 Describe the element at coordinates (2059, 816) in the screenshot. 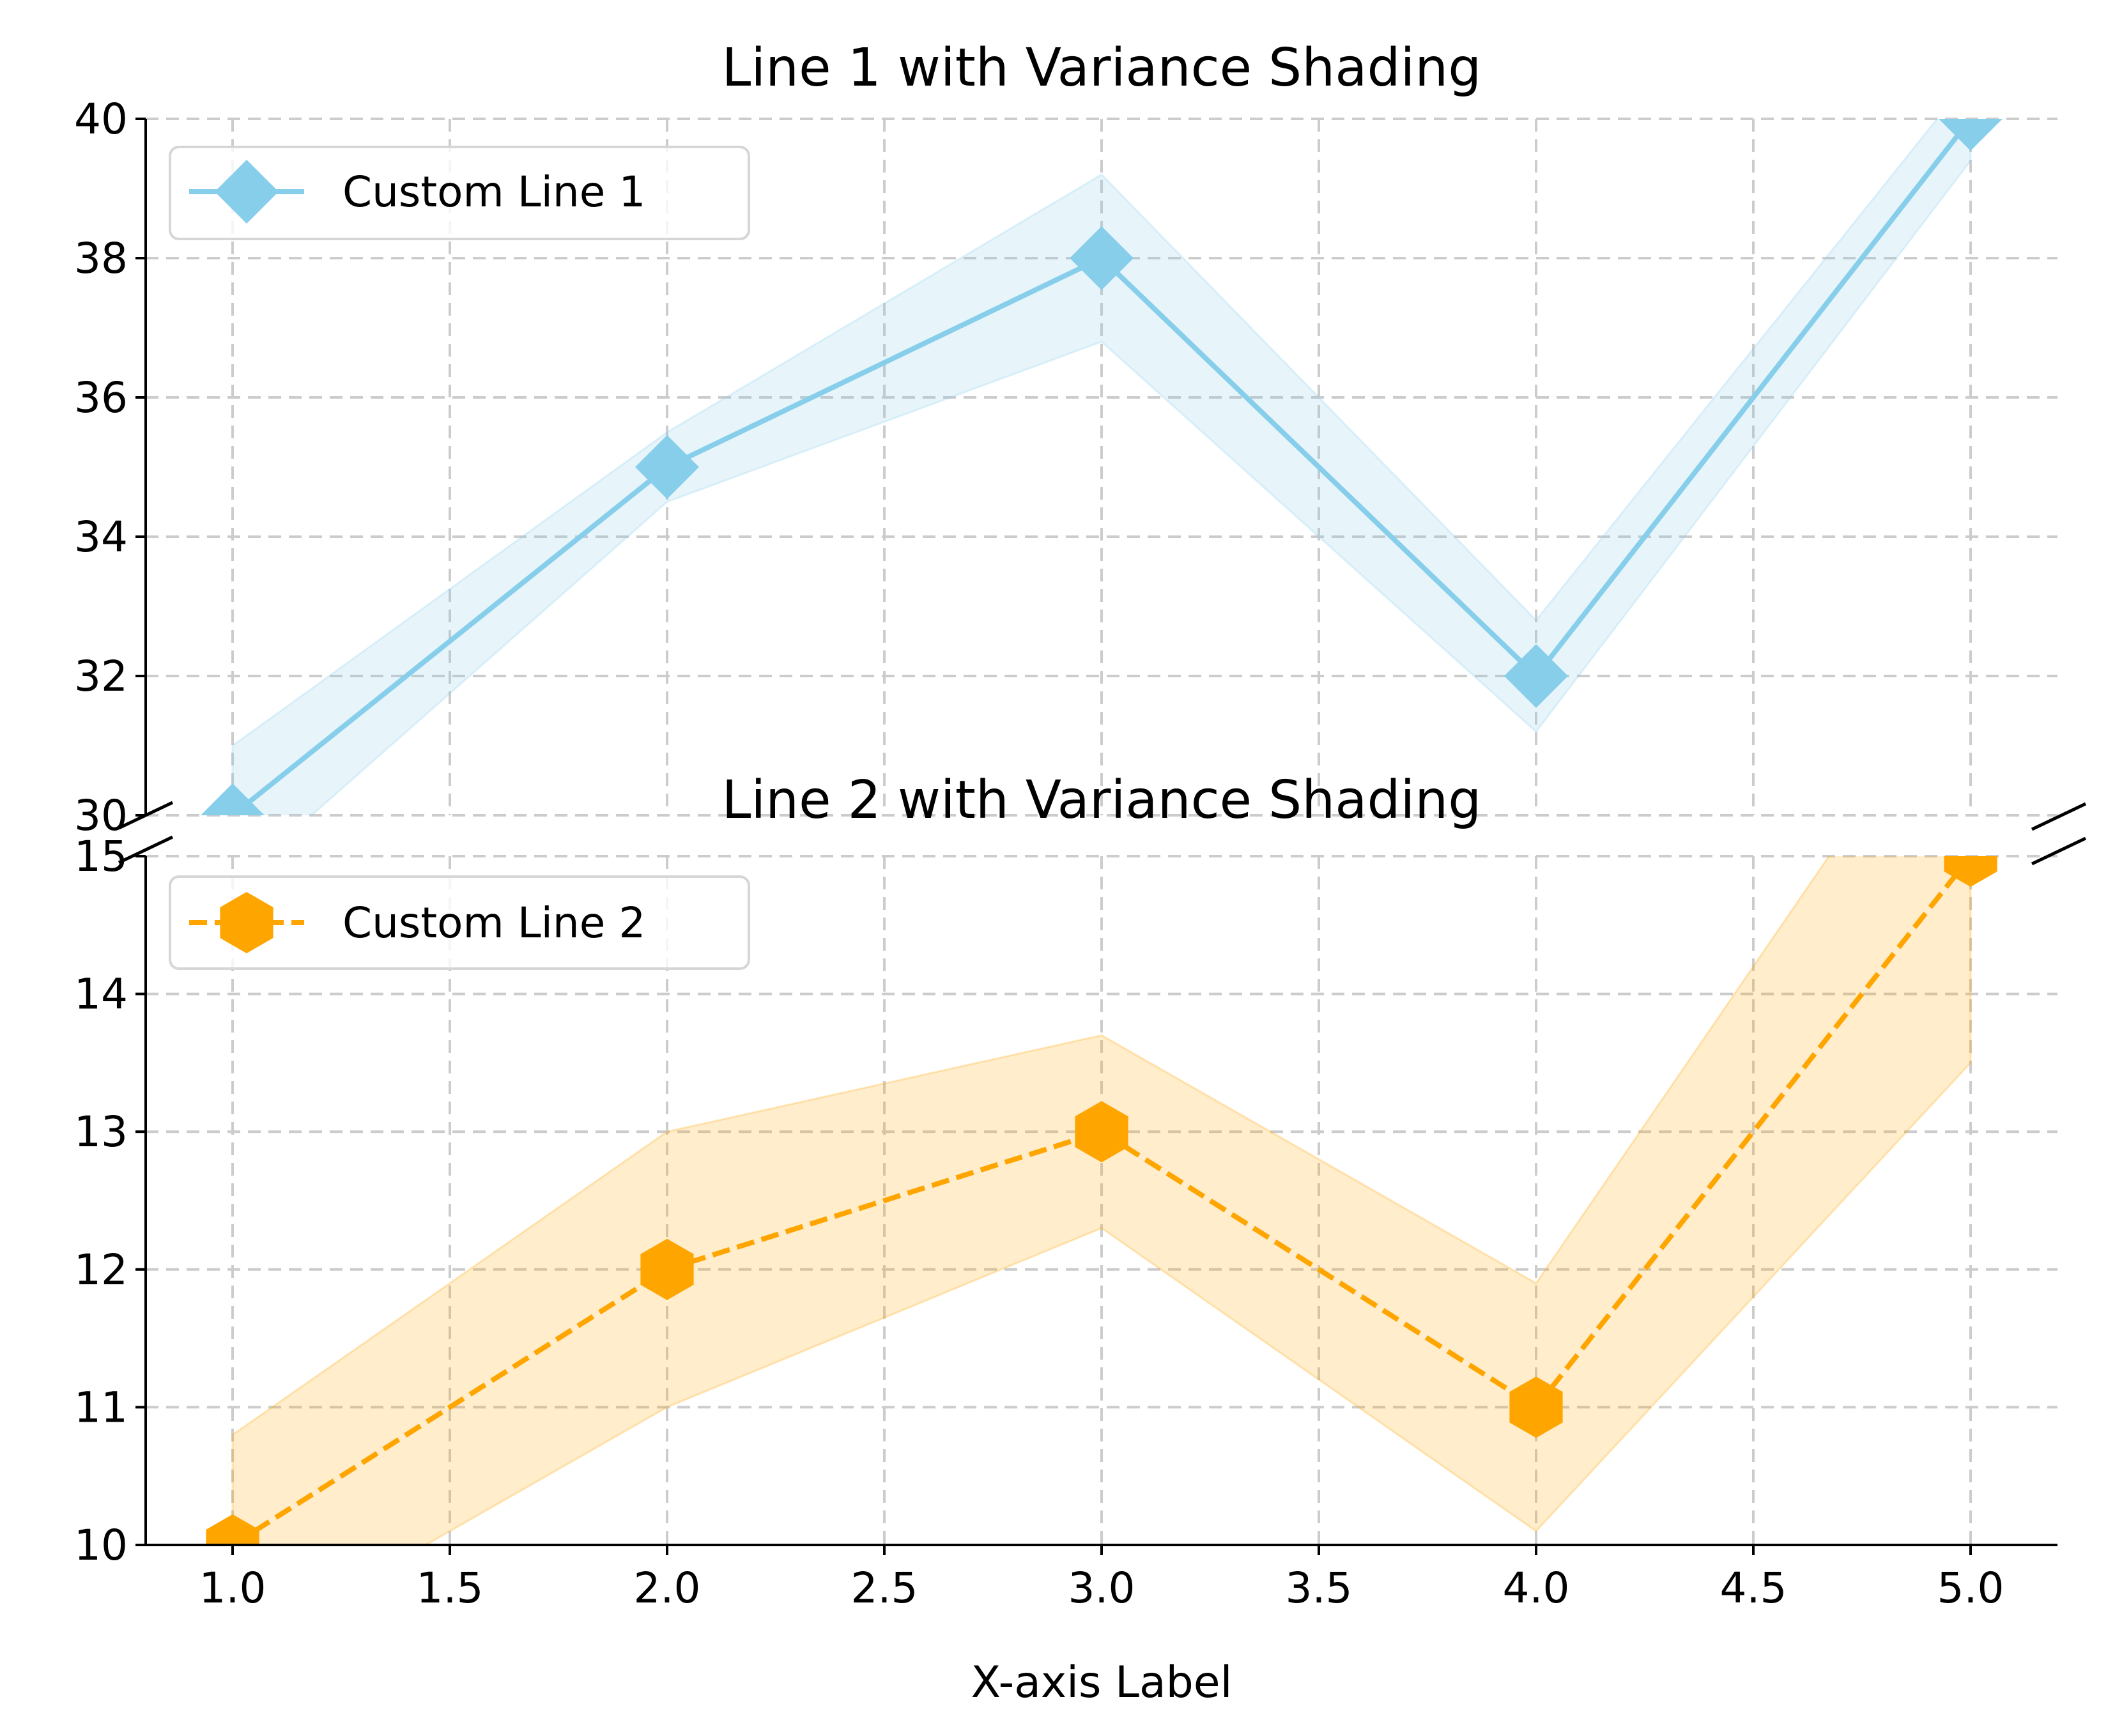

I see `axis-break-mark-right-top` at that location.